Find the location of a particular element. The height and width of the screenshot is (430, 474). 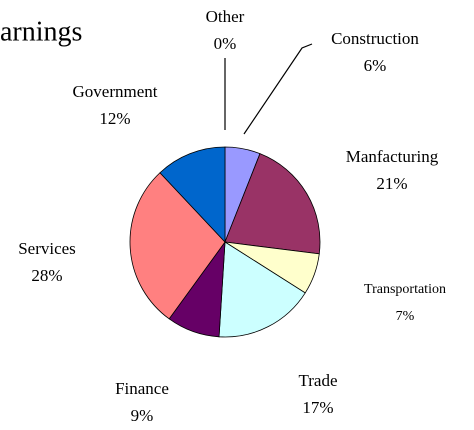

slice-value: 6% is located at coordinates (375, 65).